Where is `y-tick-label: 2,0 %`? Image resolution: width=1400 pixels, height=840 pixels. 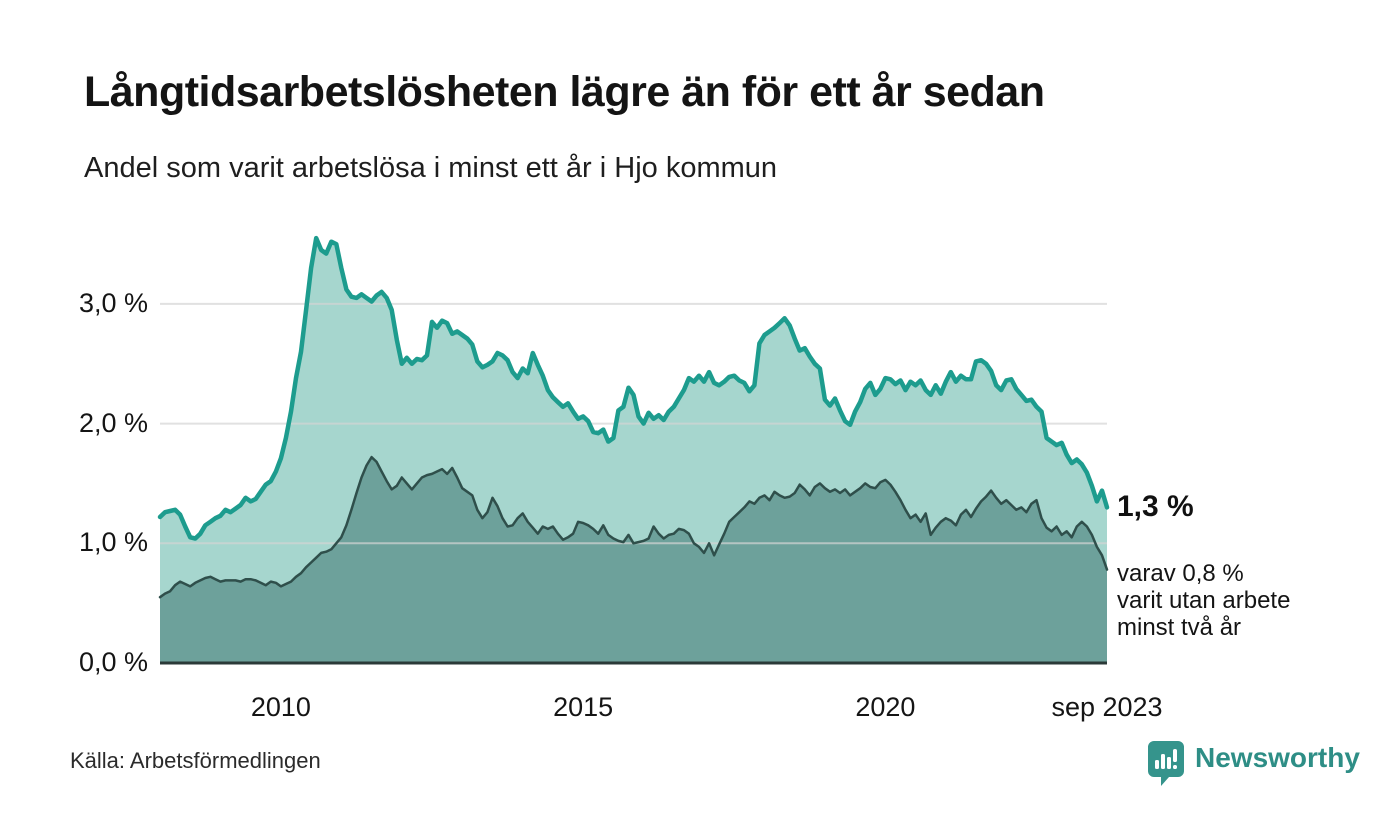
y-tick-label: 2,0 % is located at coordinates (113, 422).